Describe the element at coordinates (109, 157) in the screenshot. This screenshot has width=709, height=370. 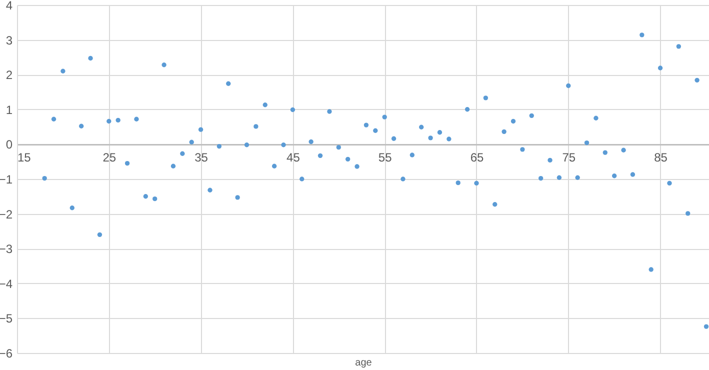
I see `x-tick-label: 25` at that location.